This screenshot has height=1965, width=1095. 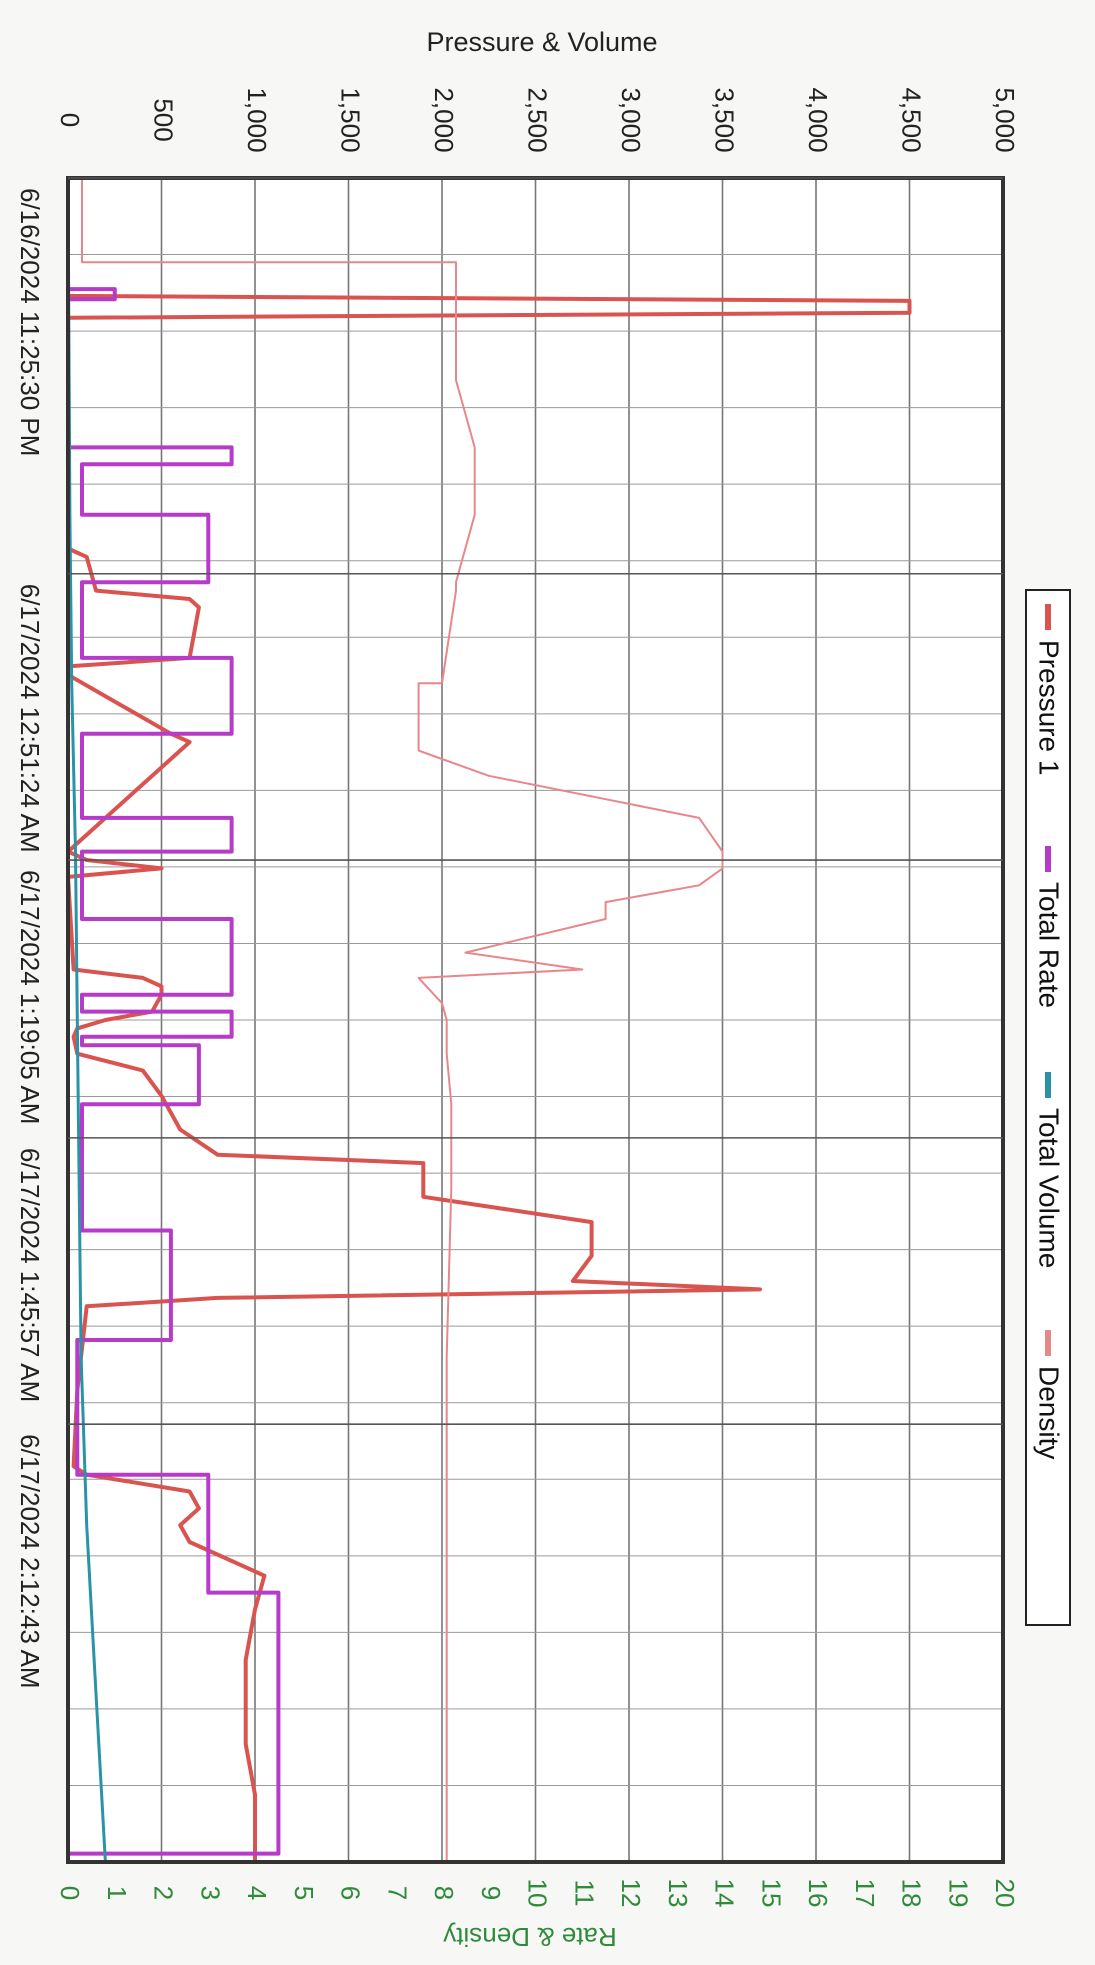 I want to click on primary-tick-label: 1,500, so click(x=351, y=119).